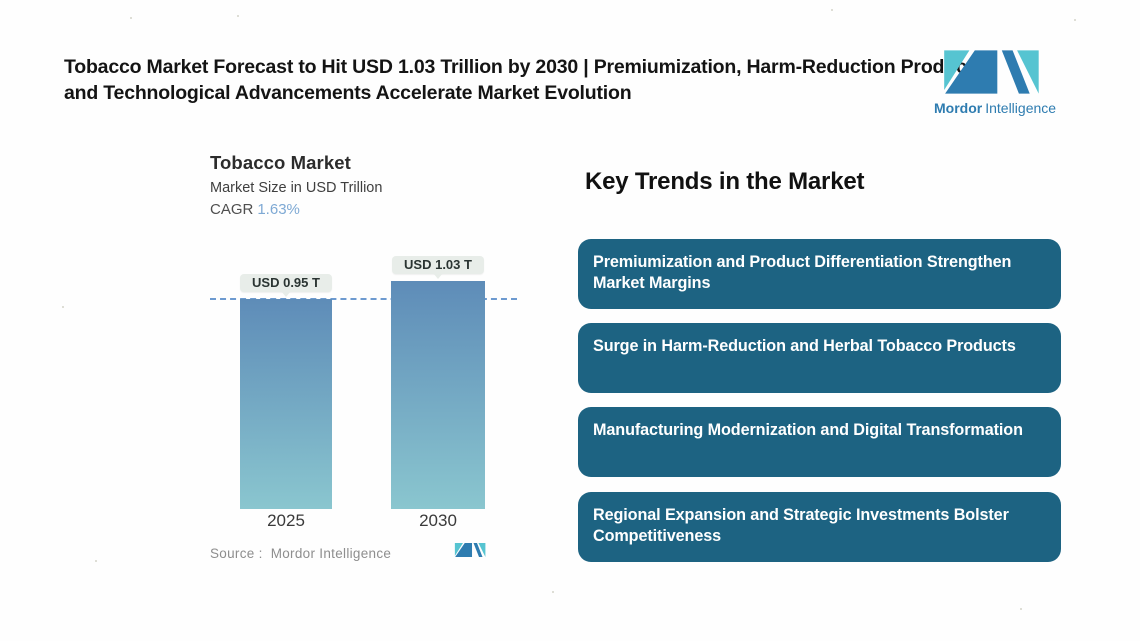  I want to click on bar-value-label-2030: USD 1.03 T, so click(438, 265).